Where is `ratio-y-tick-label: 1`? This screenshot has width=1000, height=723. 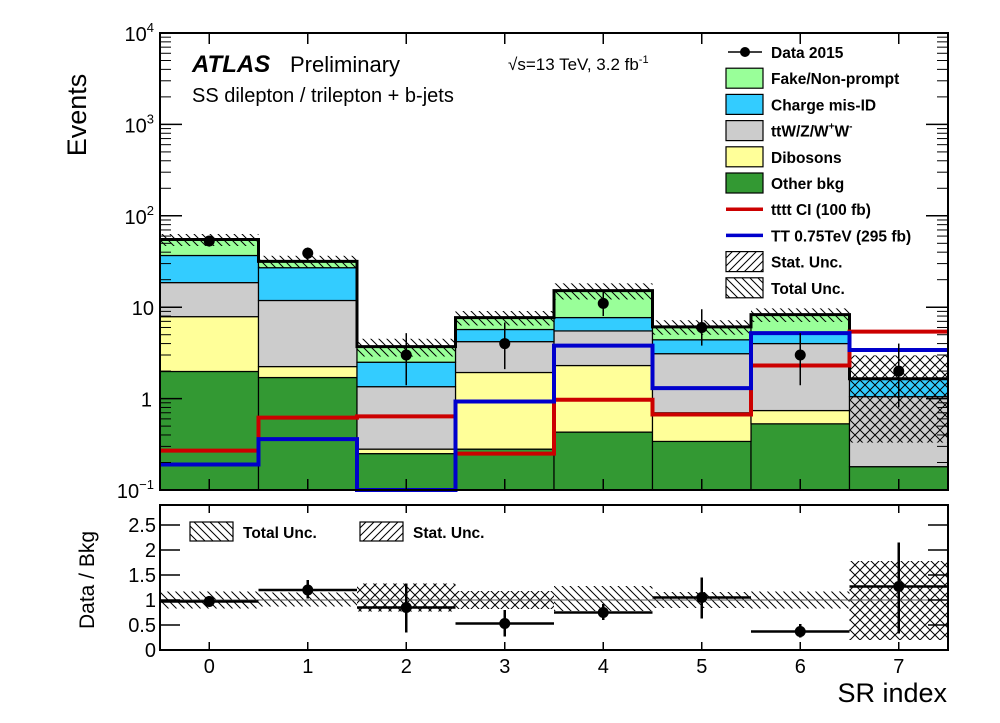
ratio-y-tick-label: 1 is located at coordinates (150, 601).